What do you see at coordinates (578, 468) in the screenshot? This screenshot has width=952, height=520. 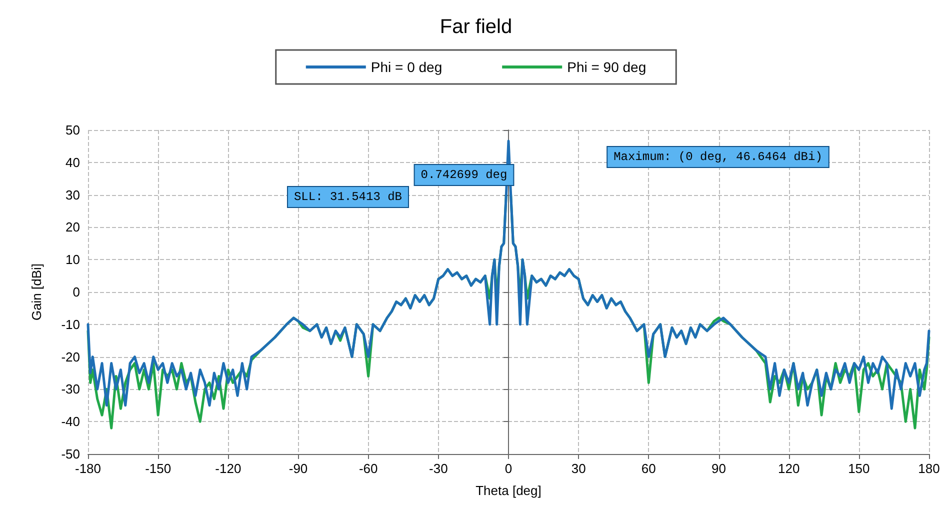 I see `x-tick-label: 30` at bounding box center [578, 468].